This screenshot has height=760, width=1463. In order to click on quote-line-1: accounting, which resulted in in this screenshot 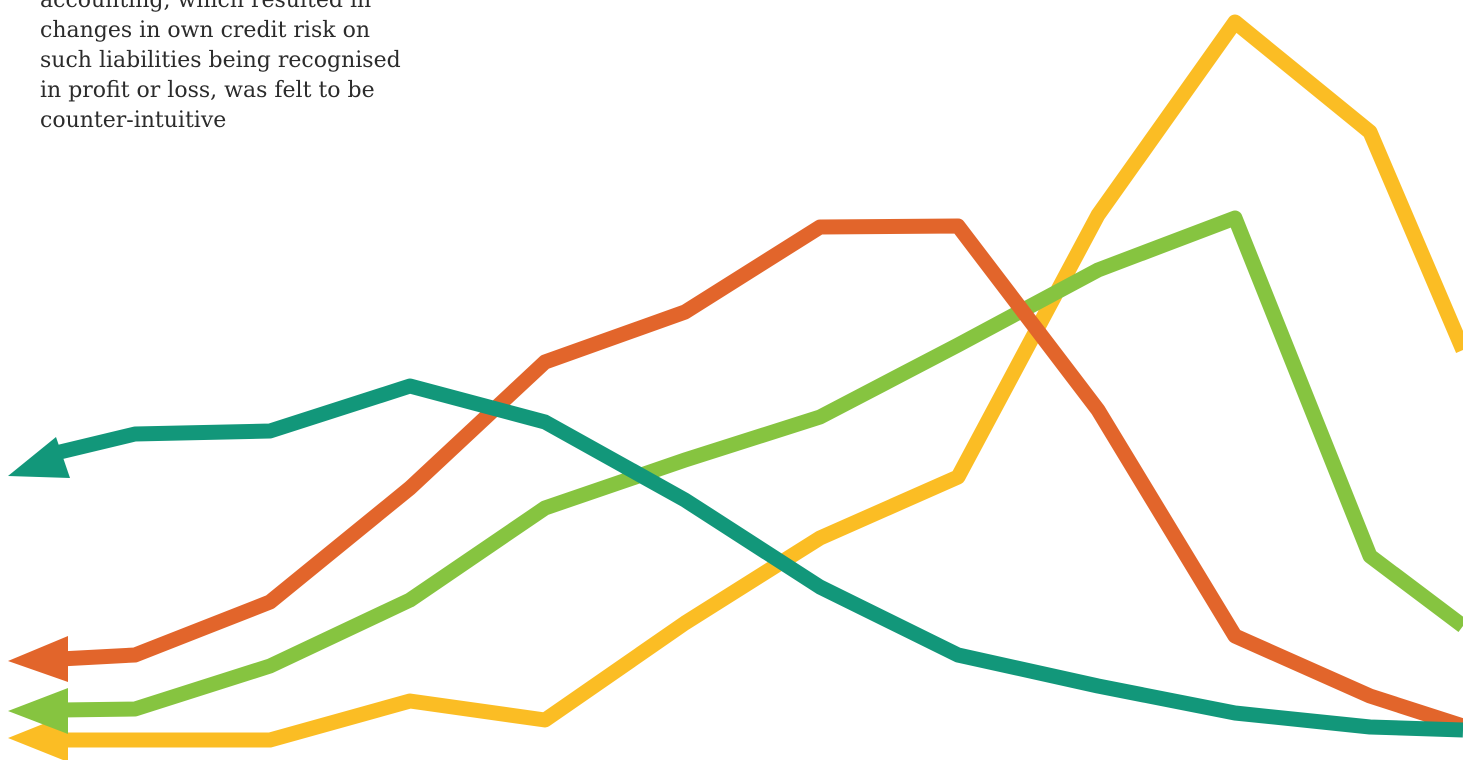, I will do `click(206, 6)`.